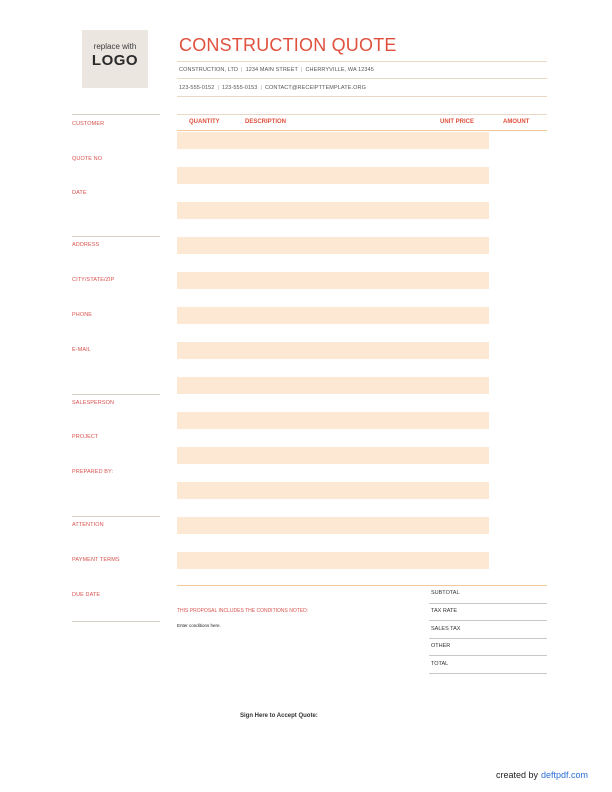 The height and width of the screenshot is (792, 612). I want to click on other-label: OTHER, so click(441, 646).